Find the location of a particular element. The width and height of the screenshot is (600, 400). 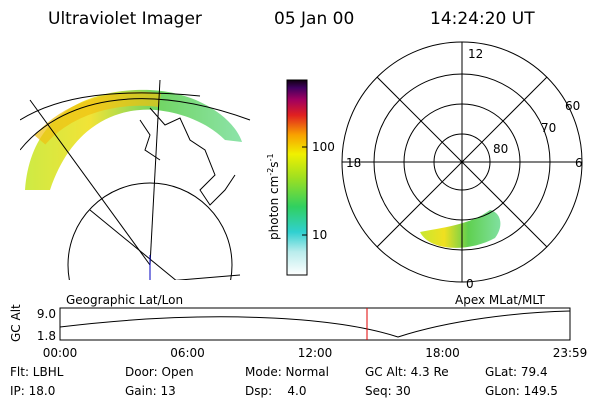

colorbar-tick: 10 is located at coordinates (319, 235).